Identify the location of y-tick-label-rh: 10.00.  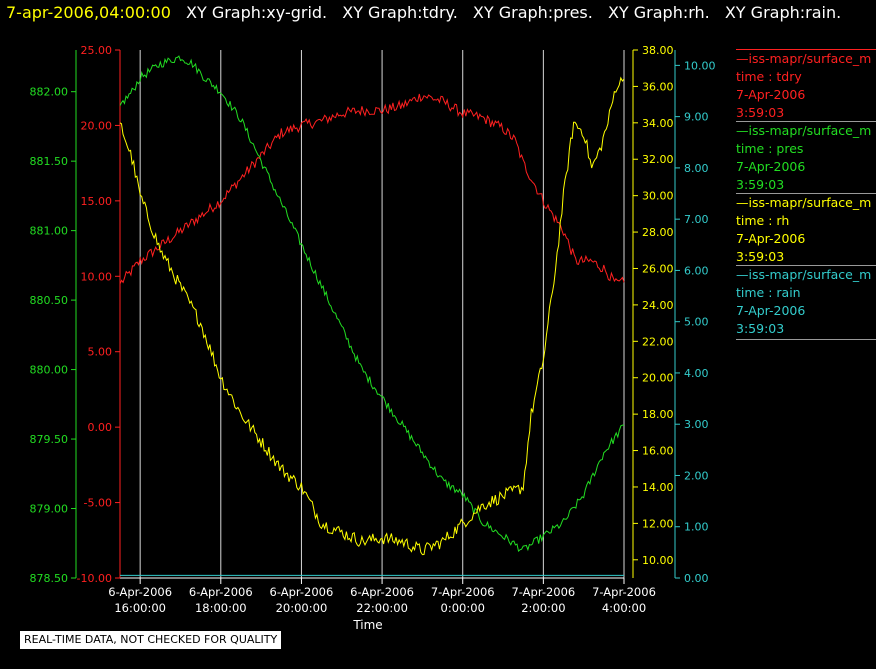
(658, 560).